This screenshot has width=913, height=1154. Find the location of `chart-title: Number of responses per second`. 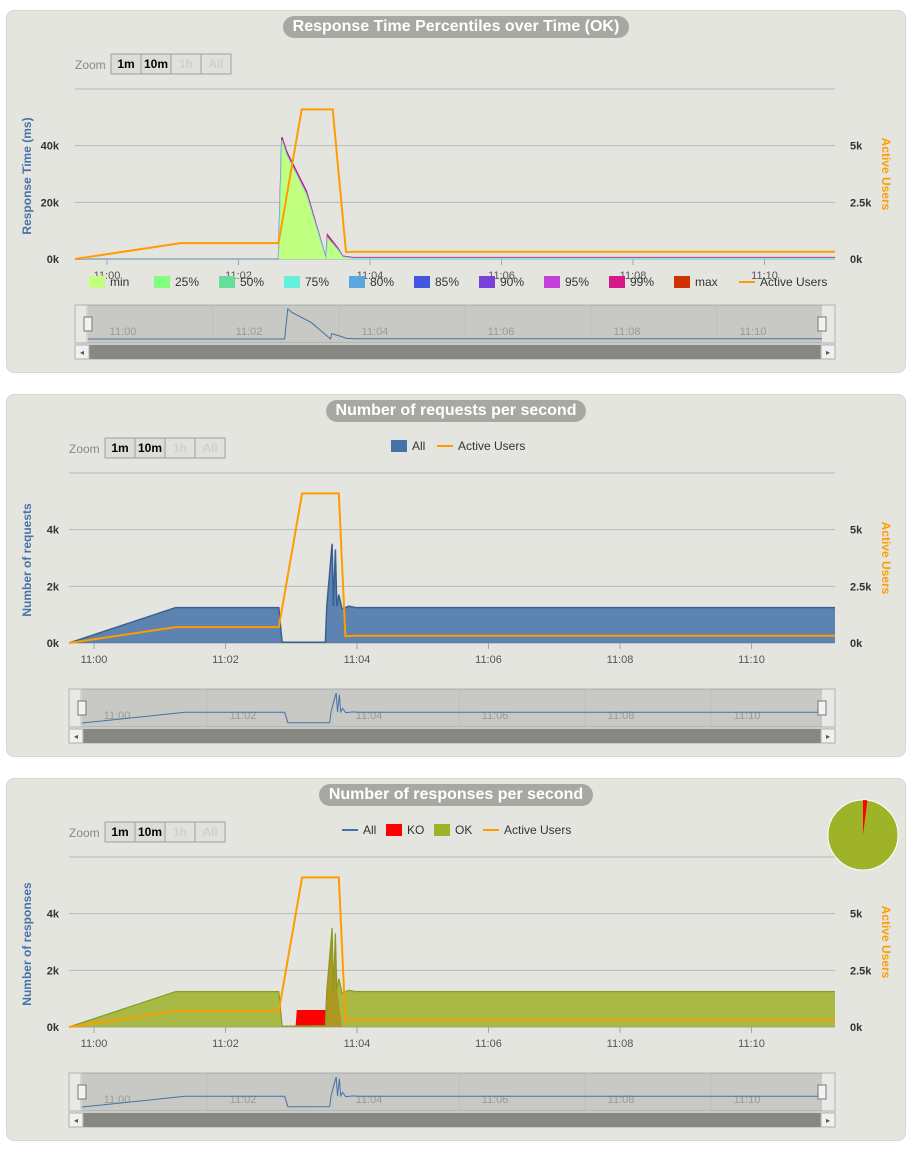

chart-title: Number of responses per second is located at coordinates (456, 795).